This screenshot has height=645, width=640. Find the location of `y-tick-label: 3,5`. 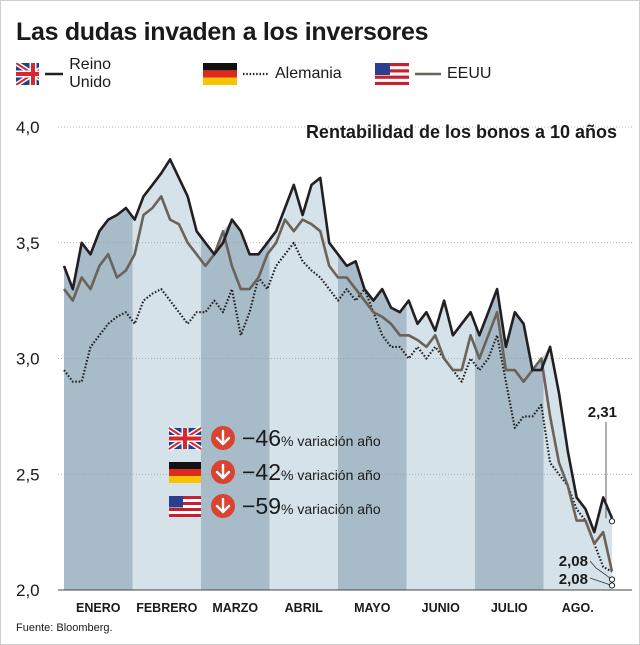

y-tick-label: 3,5 is located at coordinates (28, 243).